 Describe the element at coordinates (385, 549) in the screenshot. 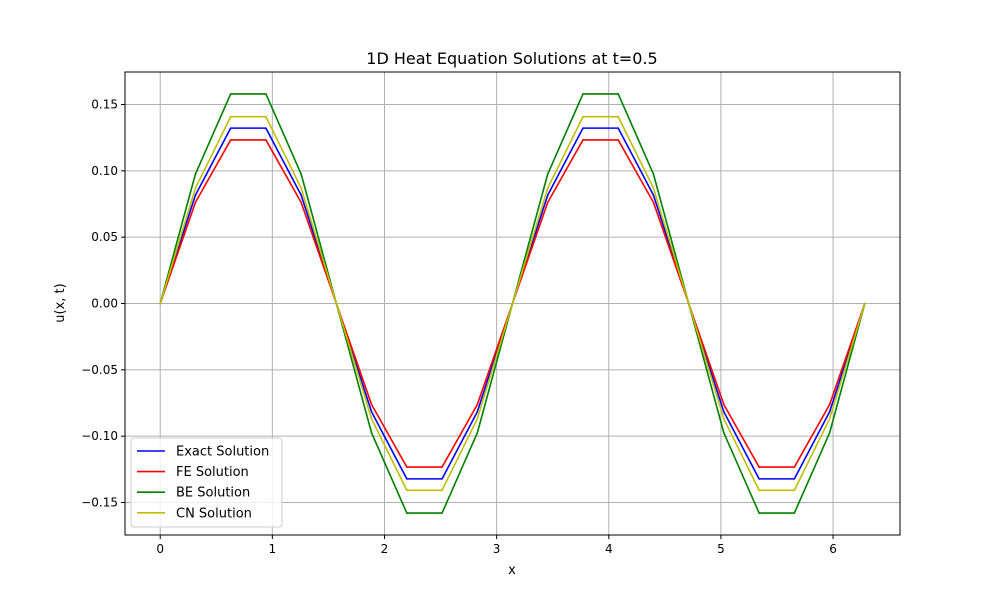

I see `x-tick-label: 2` at that location.